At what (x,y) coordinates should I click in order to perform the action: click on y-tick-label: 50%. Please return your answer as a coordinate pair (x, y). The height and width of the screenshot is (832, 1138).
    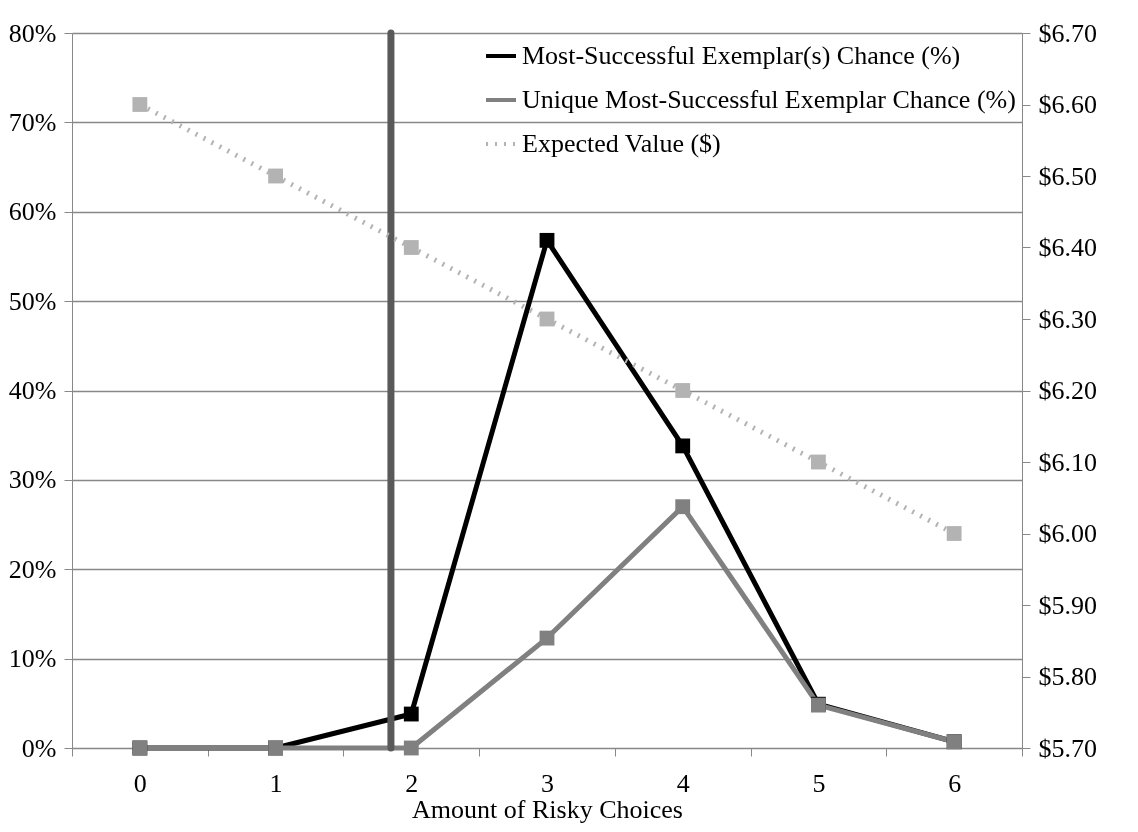
    Looking at the image, I should click on (32, 301).